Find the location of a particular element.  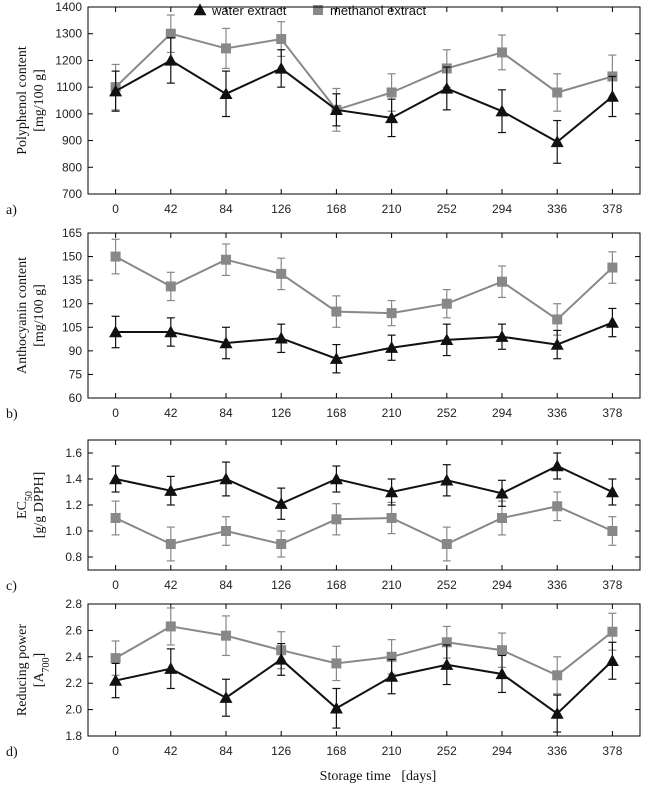

y-tick-label: 105 is located at coordinates (72, 327).